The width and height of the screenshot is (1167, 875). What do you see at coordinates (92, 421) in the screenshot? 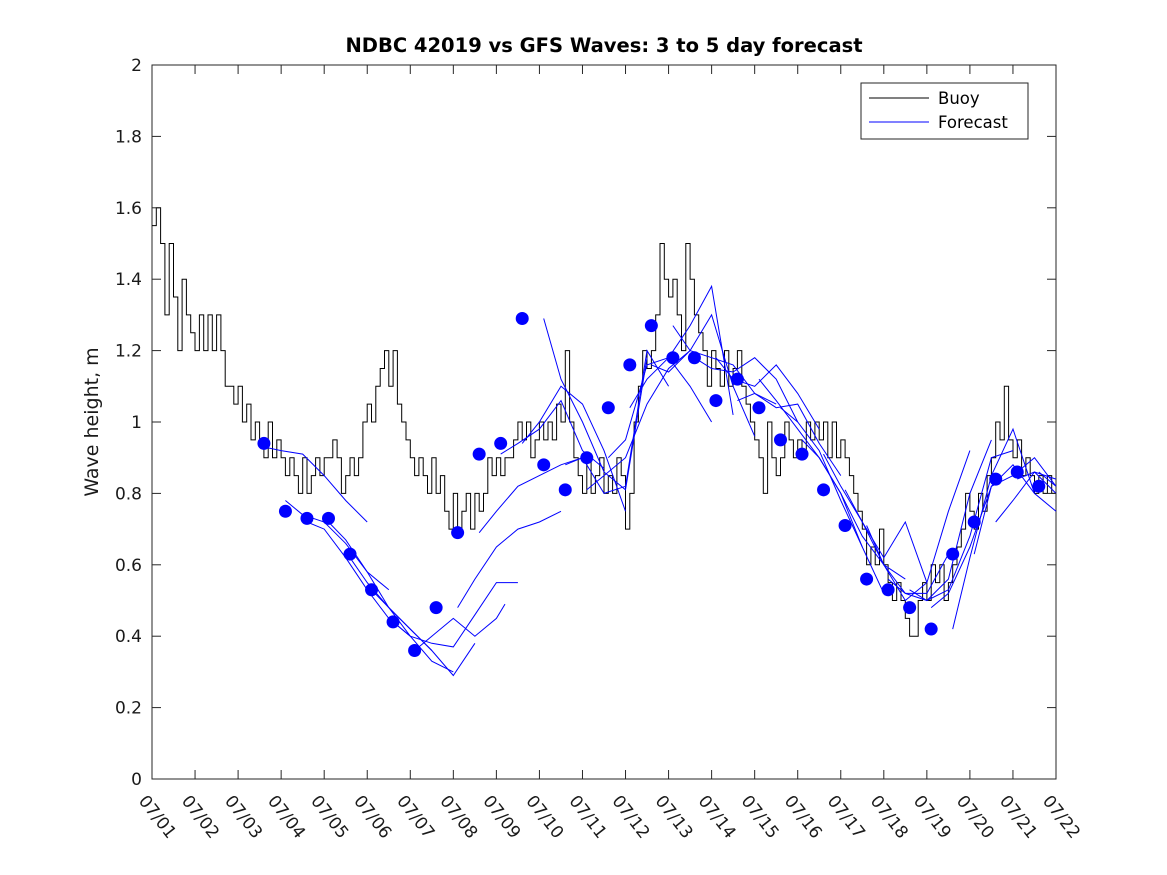
I see `y-axis-label: Wave height, m` at bounding box center [92, 421].